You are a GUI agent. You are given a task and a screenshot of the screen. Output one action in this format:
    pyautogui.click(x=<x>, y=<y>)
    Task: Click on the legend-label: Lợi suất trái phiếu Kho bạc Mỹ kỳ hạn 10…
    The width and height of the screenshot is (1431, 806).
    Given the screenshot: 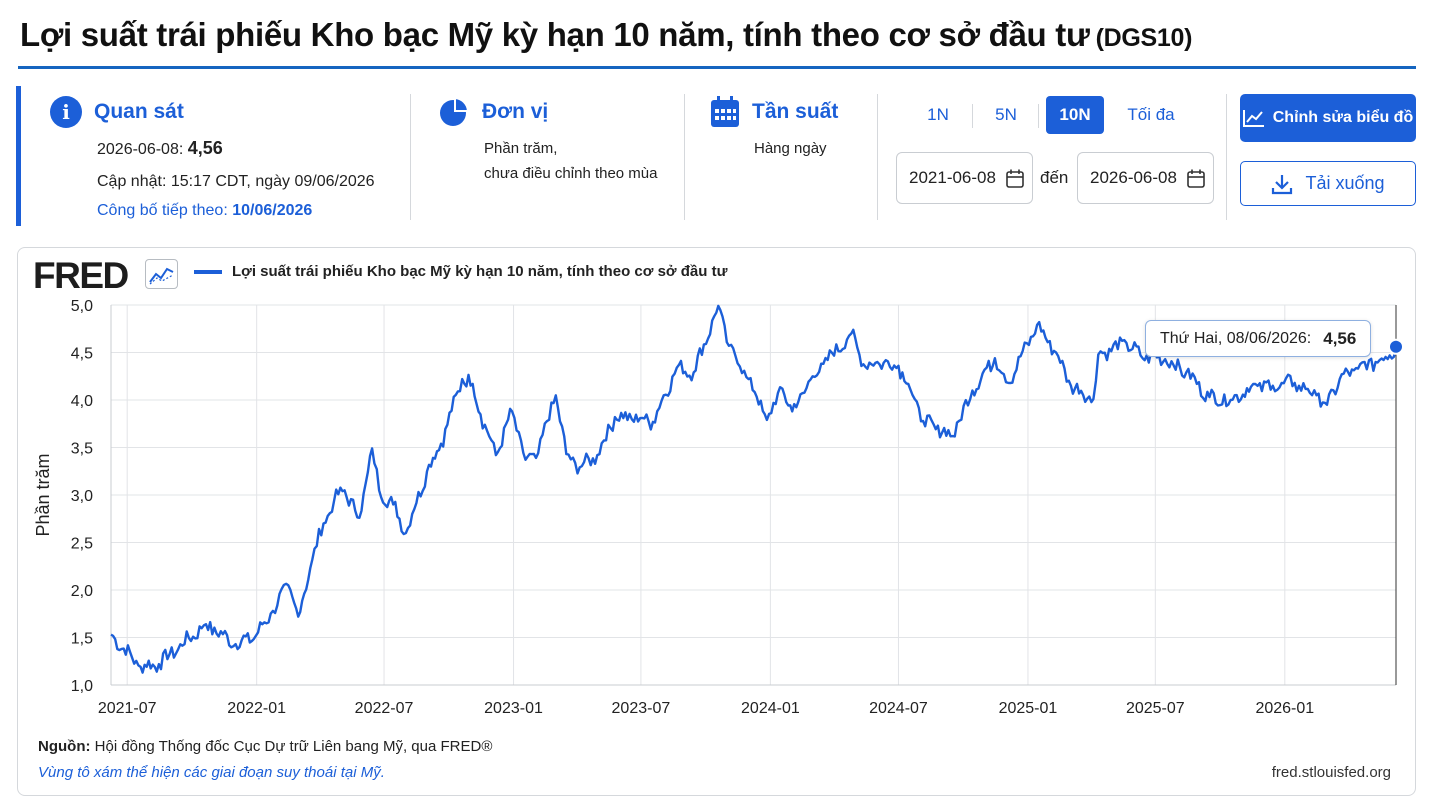 What is the action you would take?
    pyautogui.click(x=480, y=271)
    